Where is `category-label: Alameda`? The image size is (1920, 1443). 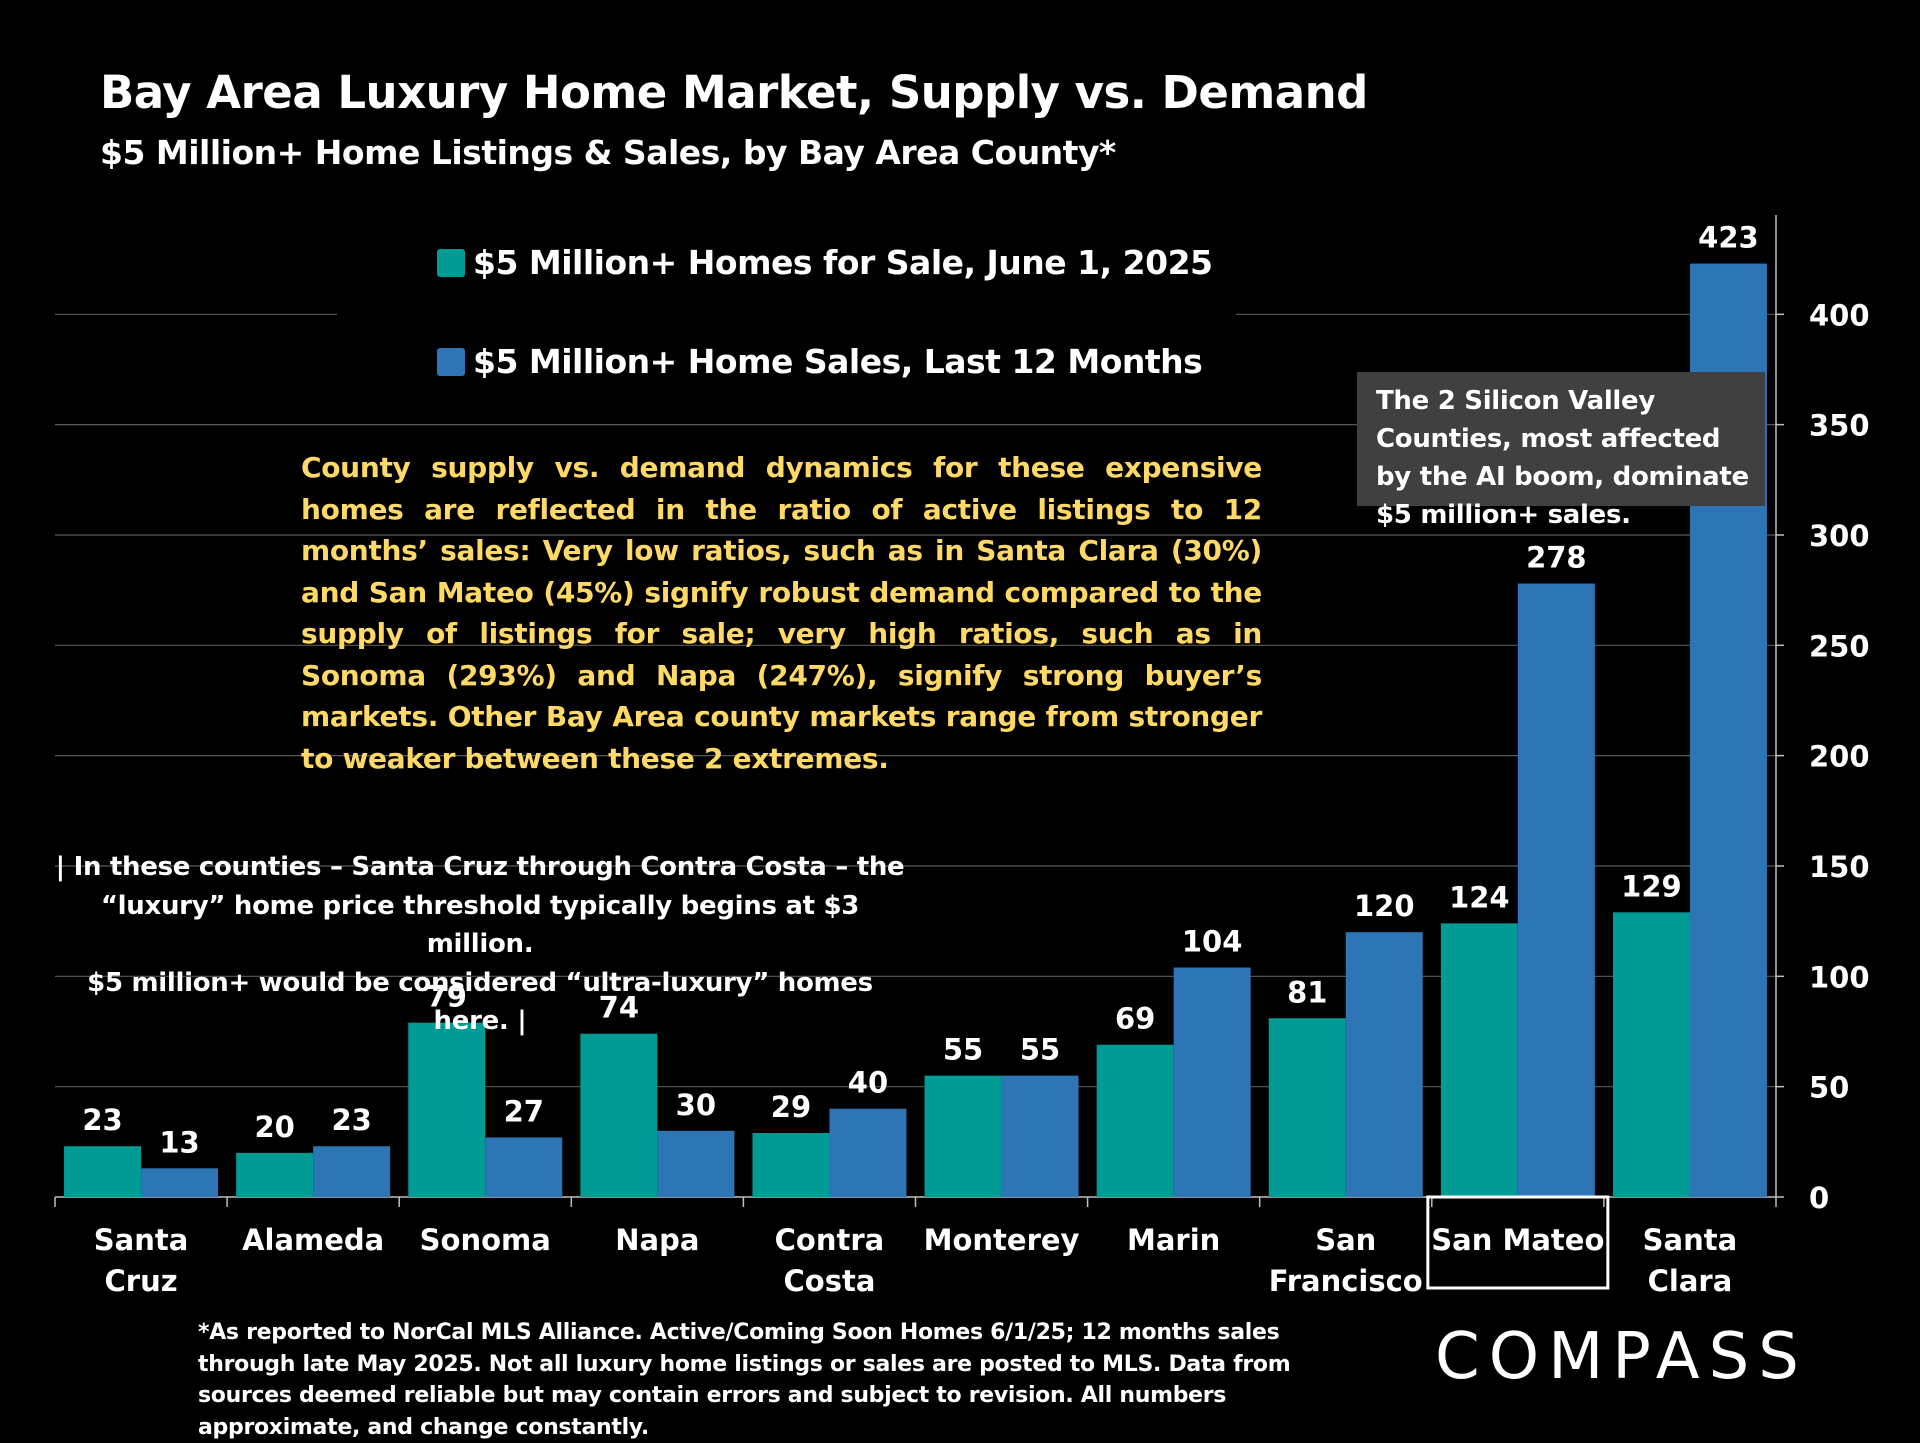 category-label: Alameda is located at coordinates (313, 1240).